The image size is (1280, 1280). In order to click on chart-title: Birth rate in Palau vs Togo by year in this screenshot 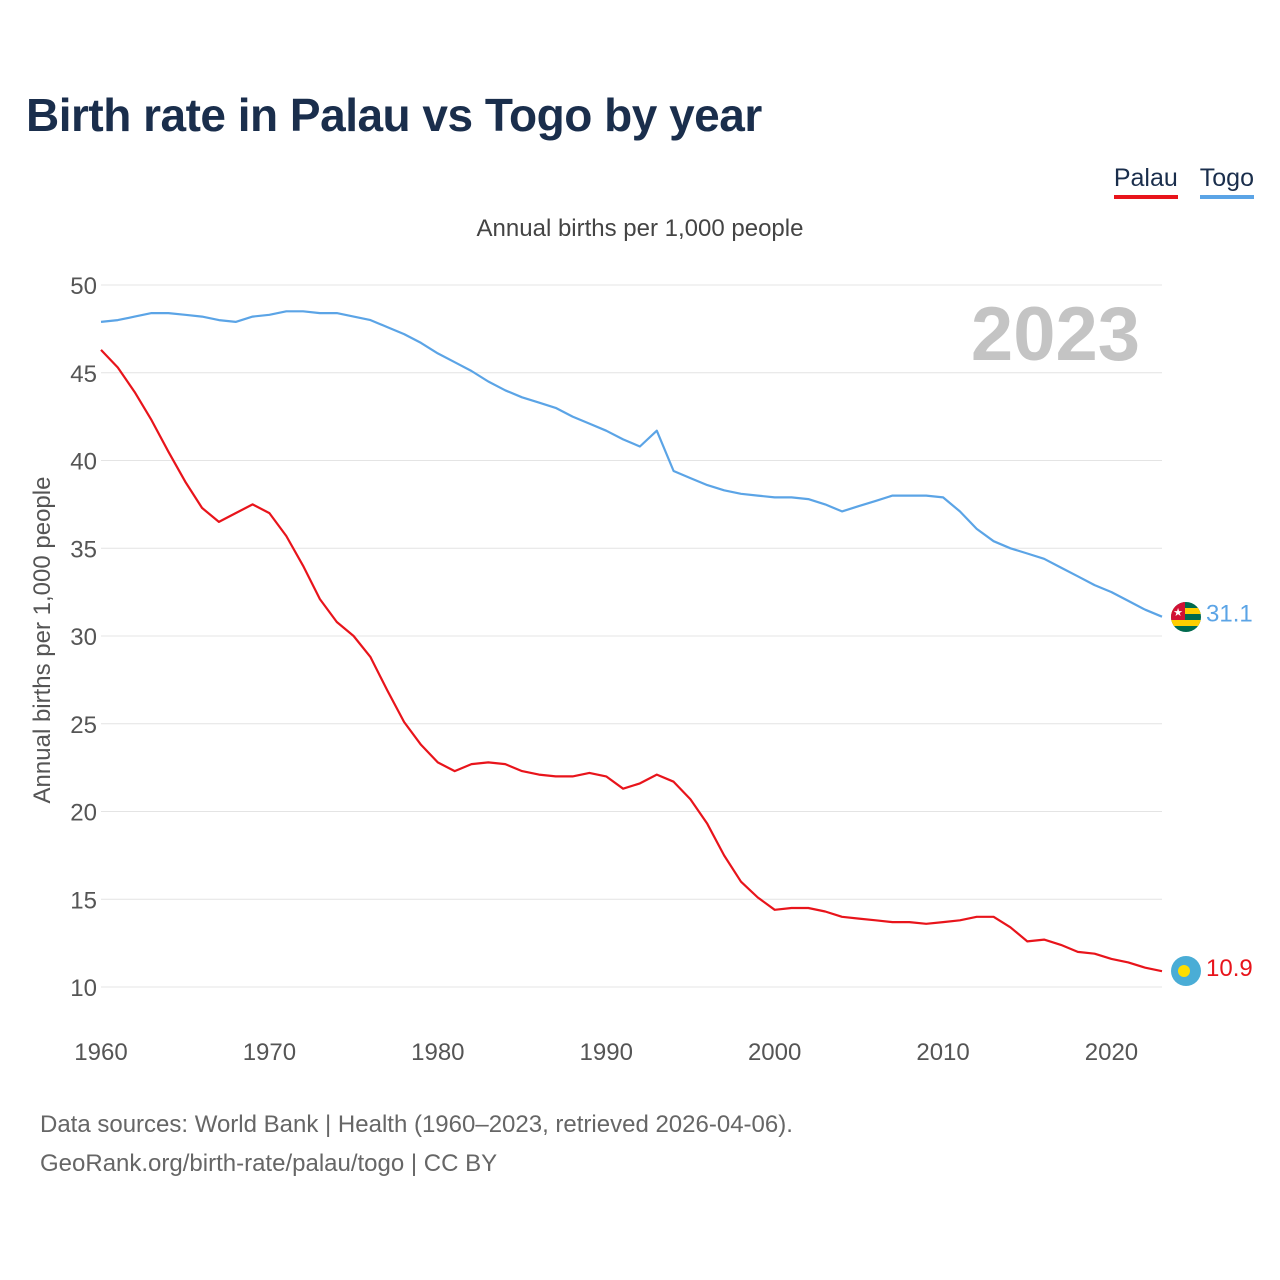, I will do `click(394, 115)`.